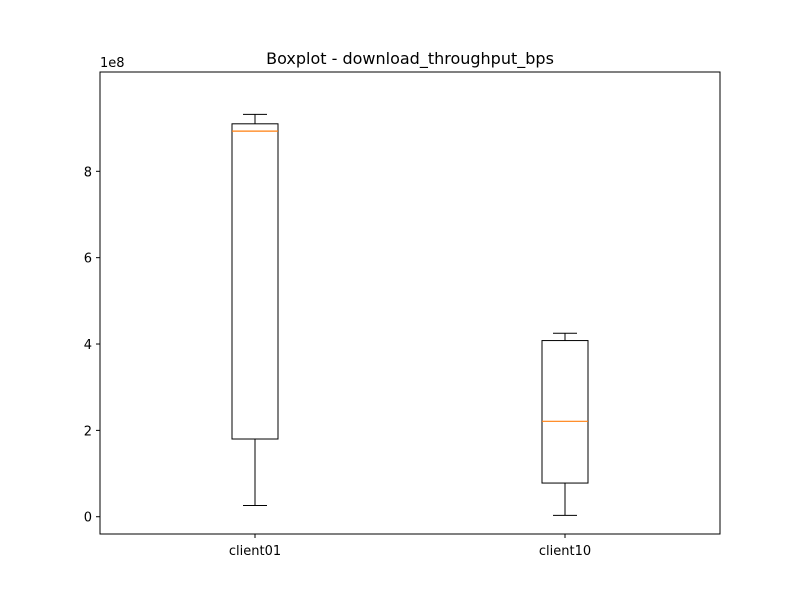  What do you see at coordinates (88, 345) in the screenshot?
I see `y-tick-label: 4` at bounding box center [88, 345].